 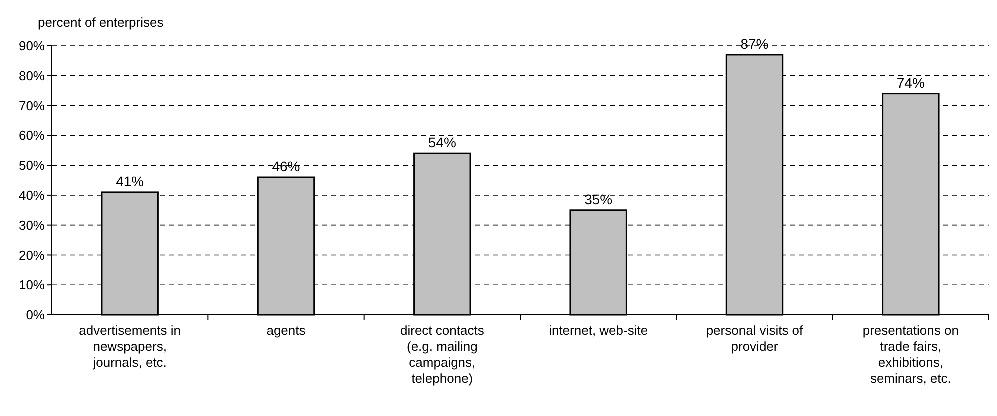 I want to click on data-label: 35%, so click(x=598, y=199).